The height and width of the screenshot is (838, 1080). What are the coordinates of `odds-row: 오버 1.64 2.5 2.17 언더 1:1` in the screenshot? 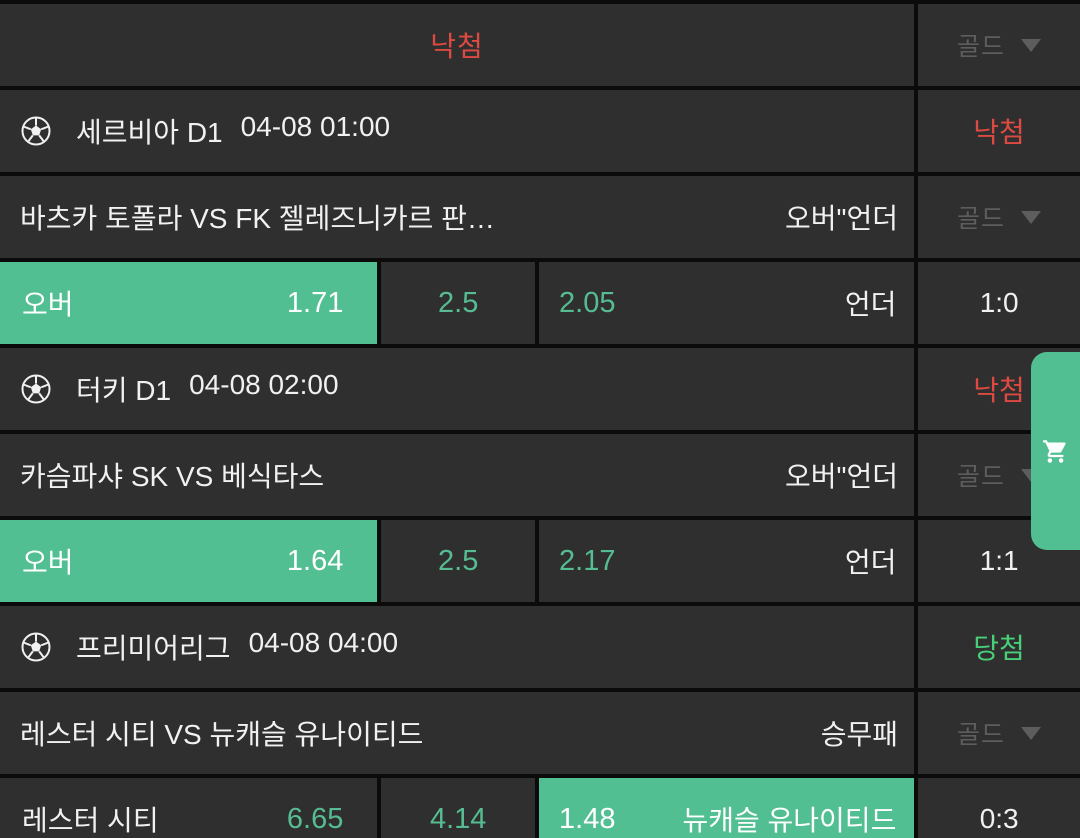 It's located at (540, 561).